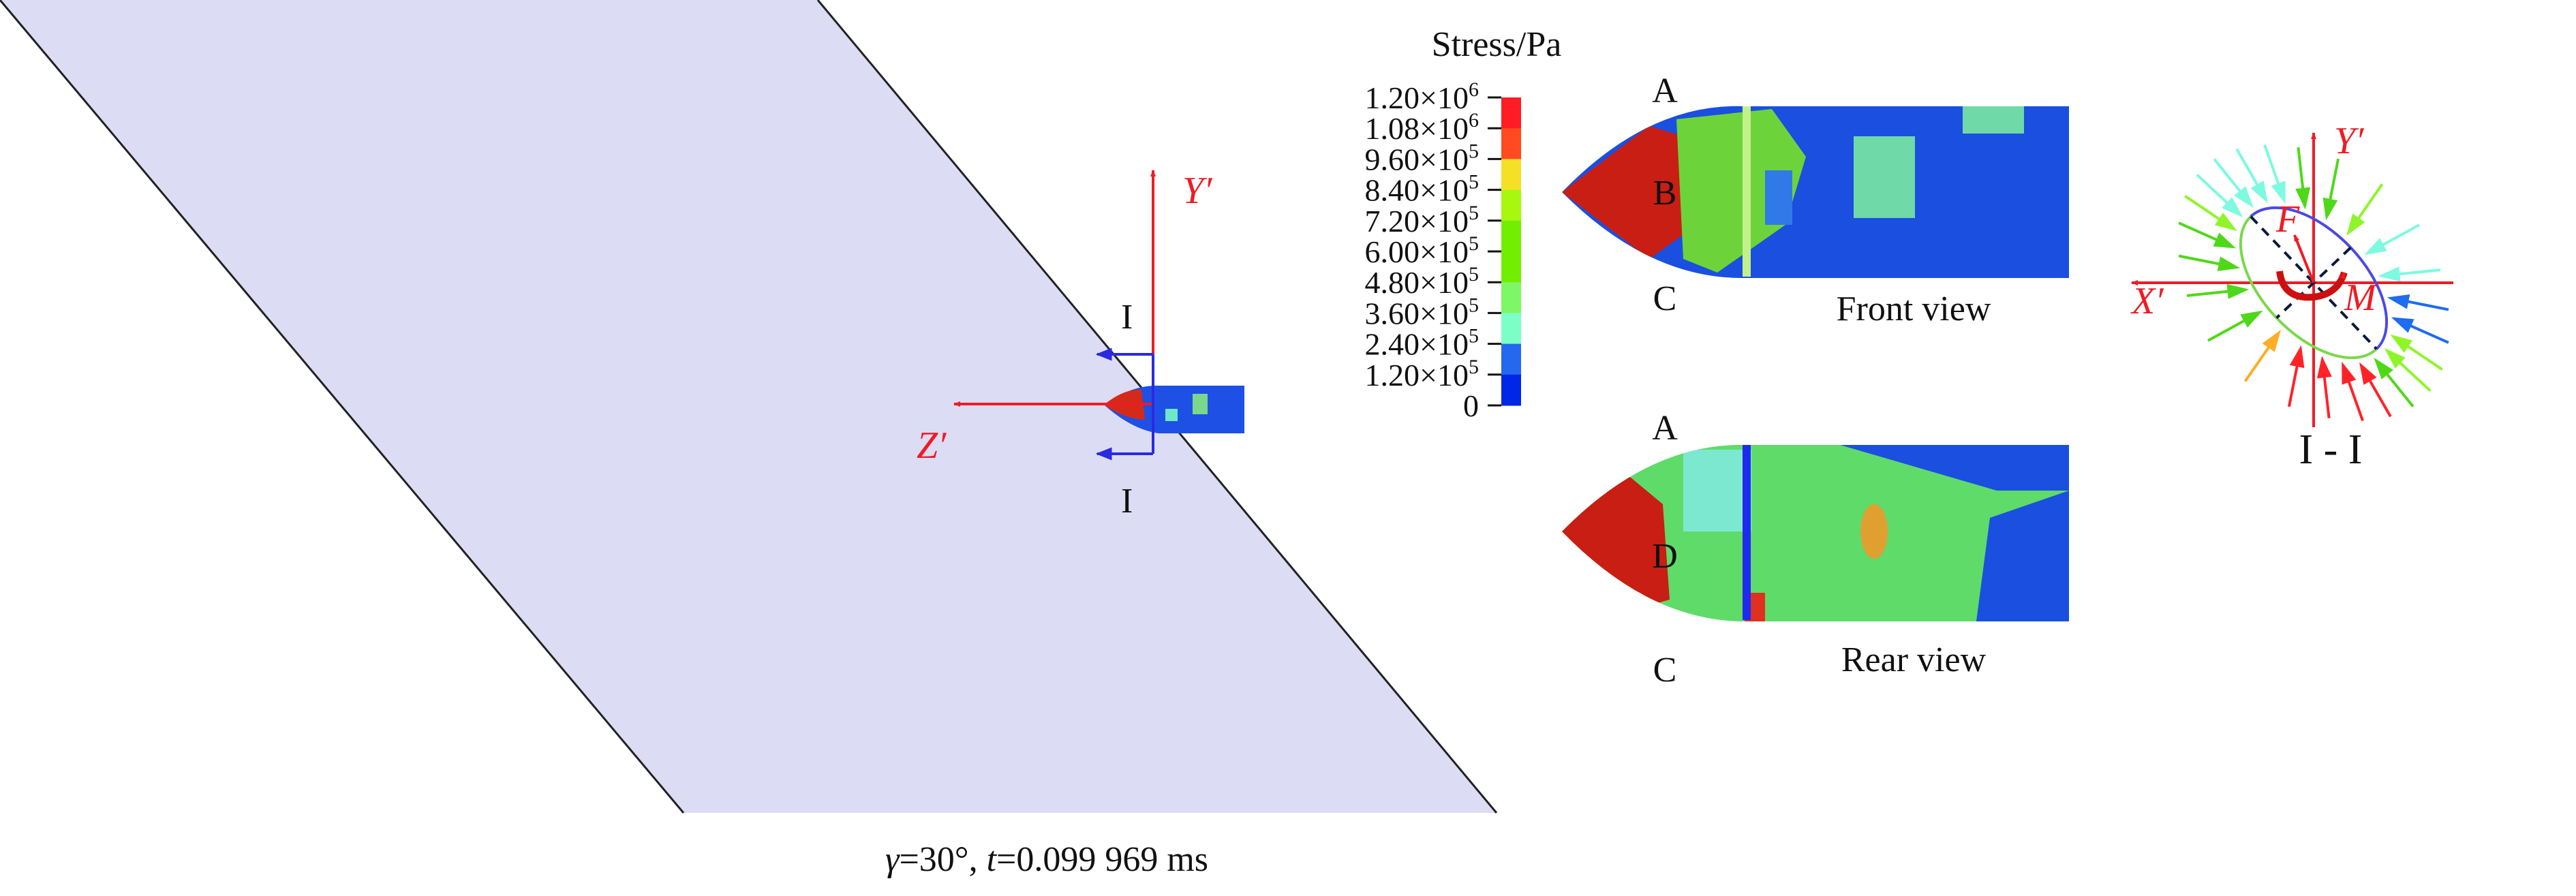  What do you see at coordinates (932, 445) in the screenshot?
I see `z-axis-label: Z′` at bounding box center [932, 445].